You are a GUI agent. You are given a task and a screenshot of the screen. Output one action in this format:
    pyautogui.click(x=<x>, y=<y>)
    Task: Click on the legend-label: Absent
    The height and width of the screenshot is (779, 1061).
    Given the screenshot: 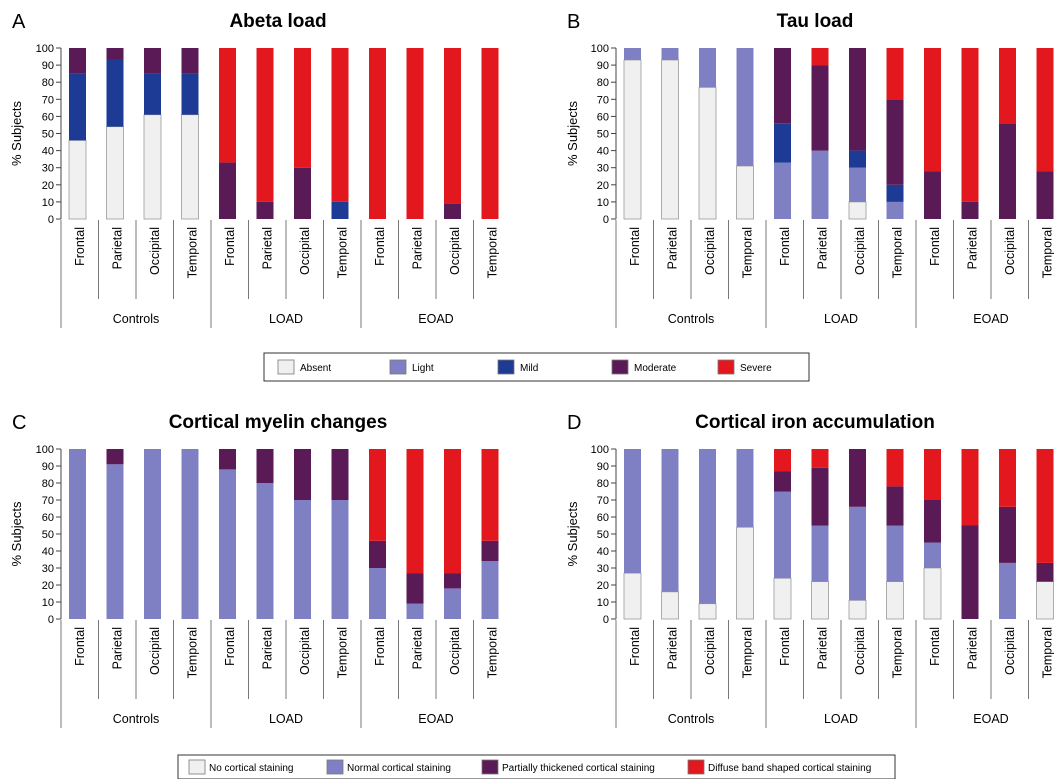 What is the action you would take?
    pyautogui.click(x=315, y=368)
    